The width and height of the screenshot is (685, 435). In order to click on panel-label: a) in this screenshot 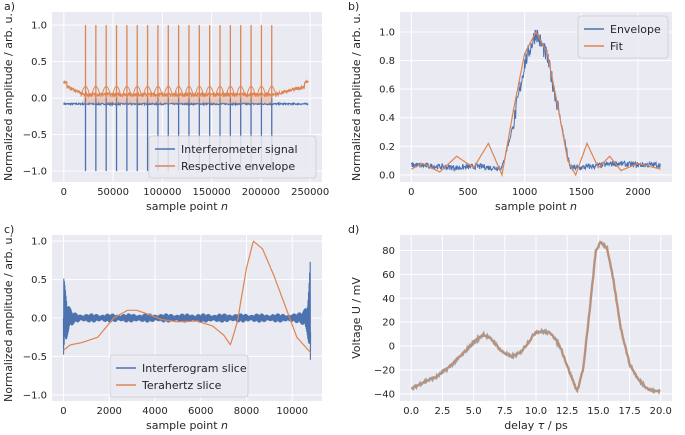, I will do `click(9, 6)`.